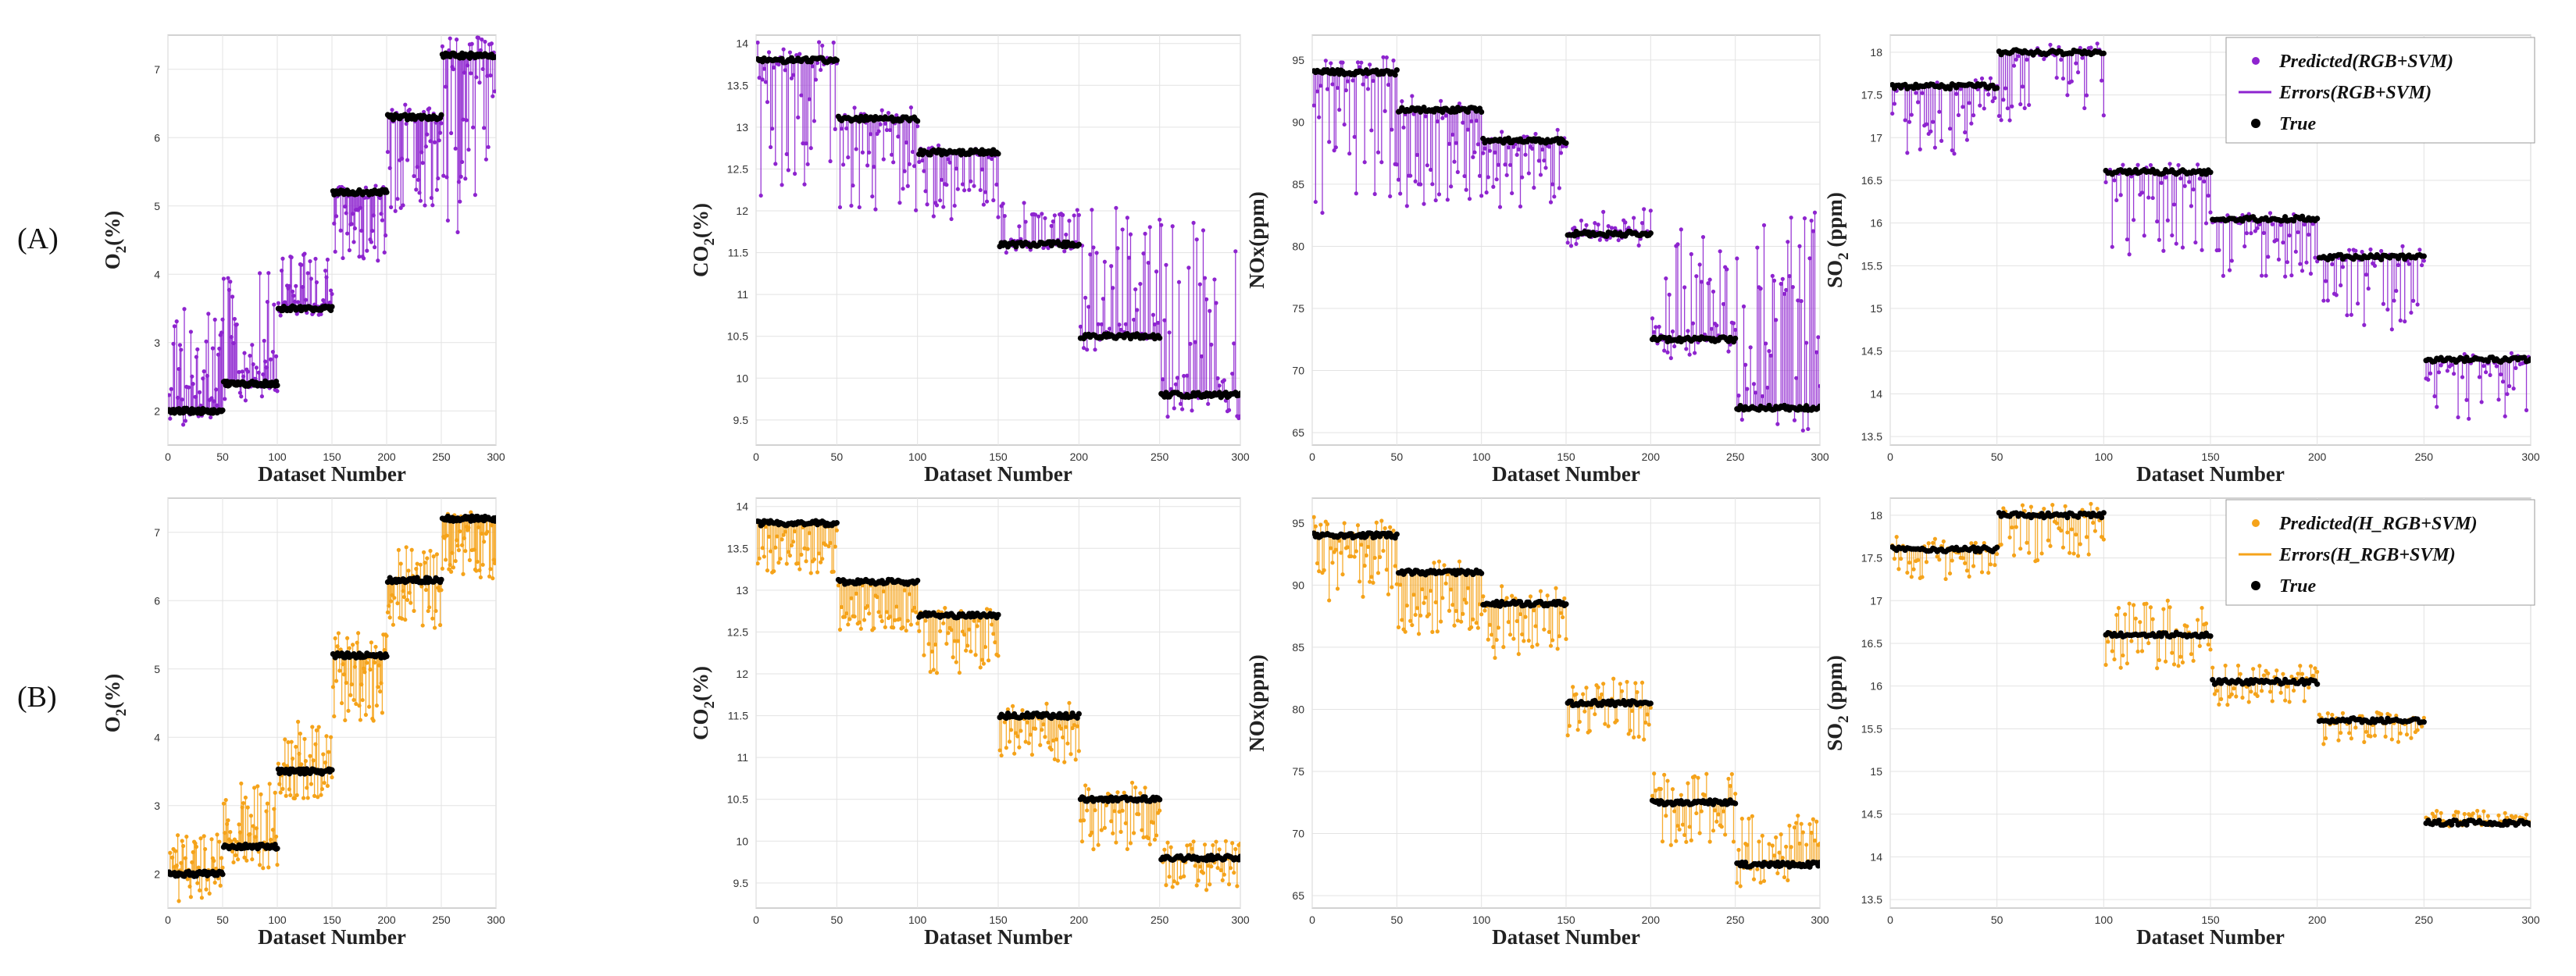 The width and height of the screenshot is (2576, 976). What do you see at coordinates (157, 669) in the screenshot?
I see `y-tick-label: 5` at bounding box center [157, 669].